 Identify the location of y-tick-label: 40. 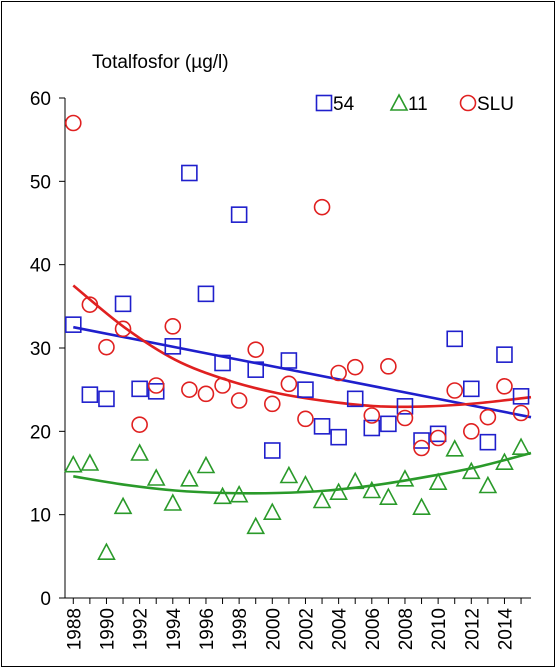
(40, 266).